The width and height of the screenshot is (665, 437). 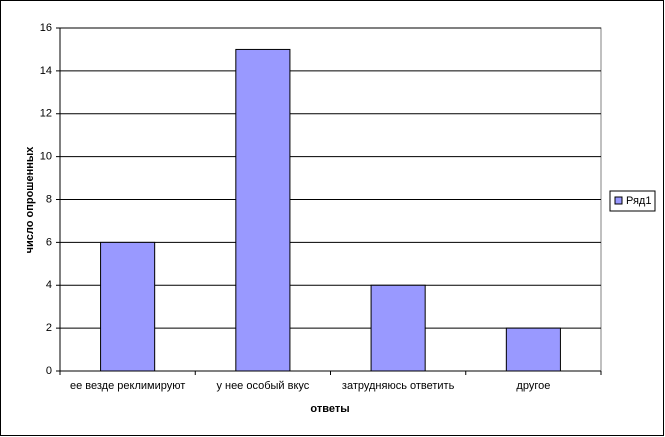 What do you see at coordinates (49, 242) in the screenshot?
I see `y-tick-label: 6` at bounding box center [49, 242].